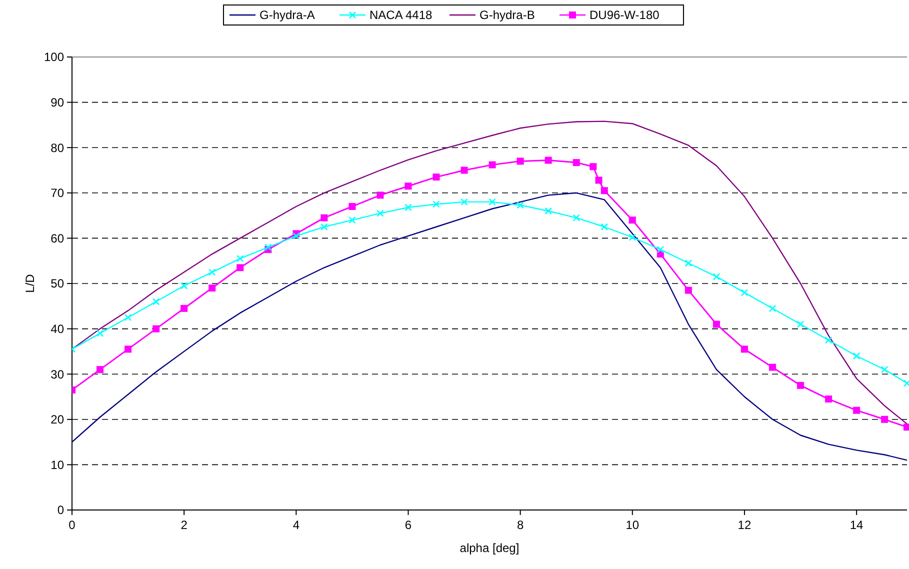 This screenshot has height=569, width=909. Describe the element at coordinates (507, 15) in the screenshot. I see `legend-label: G-hydra-B` at that location.